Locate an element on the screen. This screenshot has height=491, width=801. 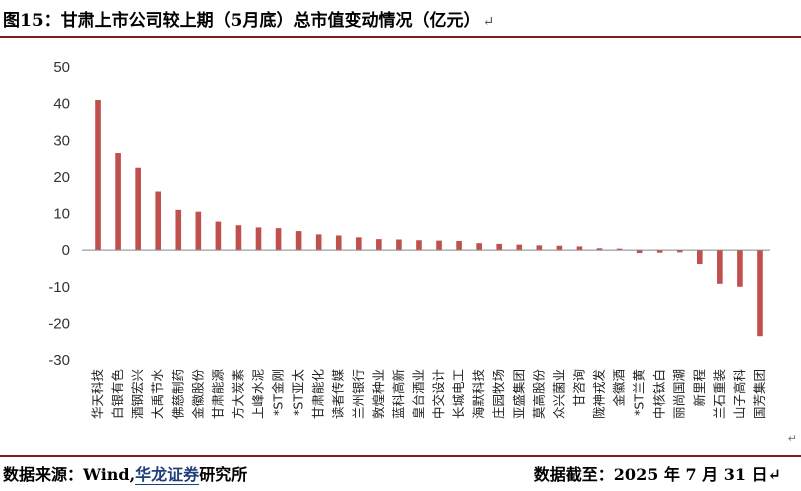
y-tick-label: 20 is located at coordinates (61, 177).